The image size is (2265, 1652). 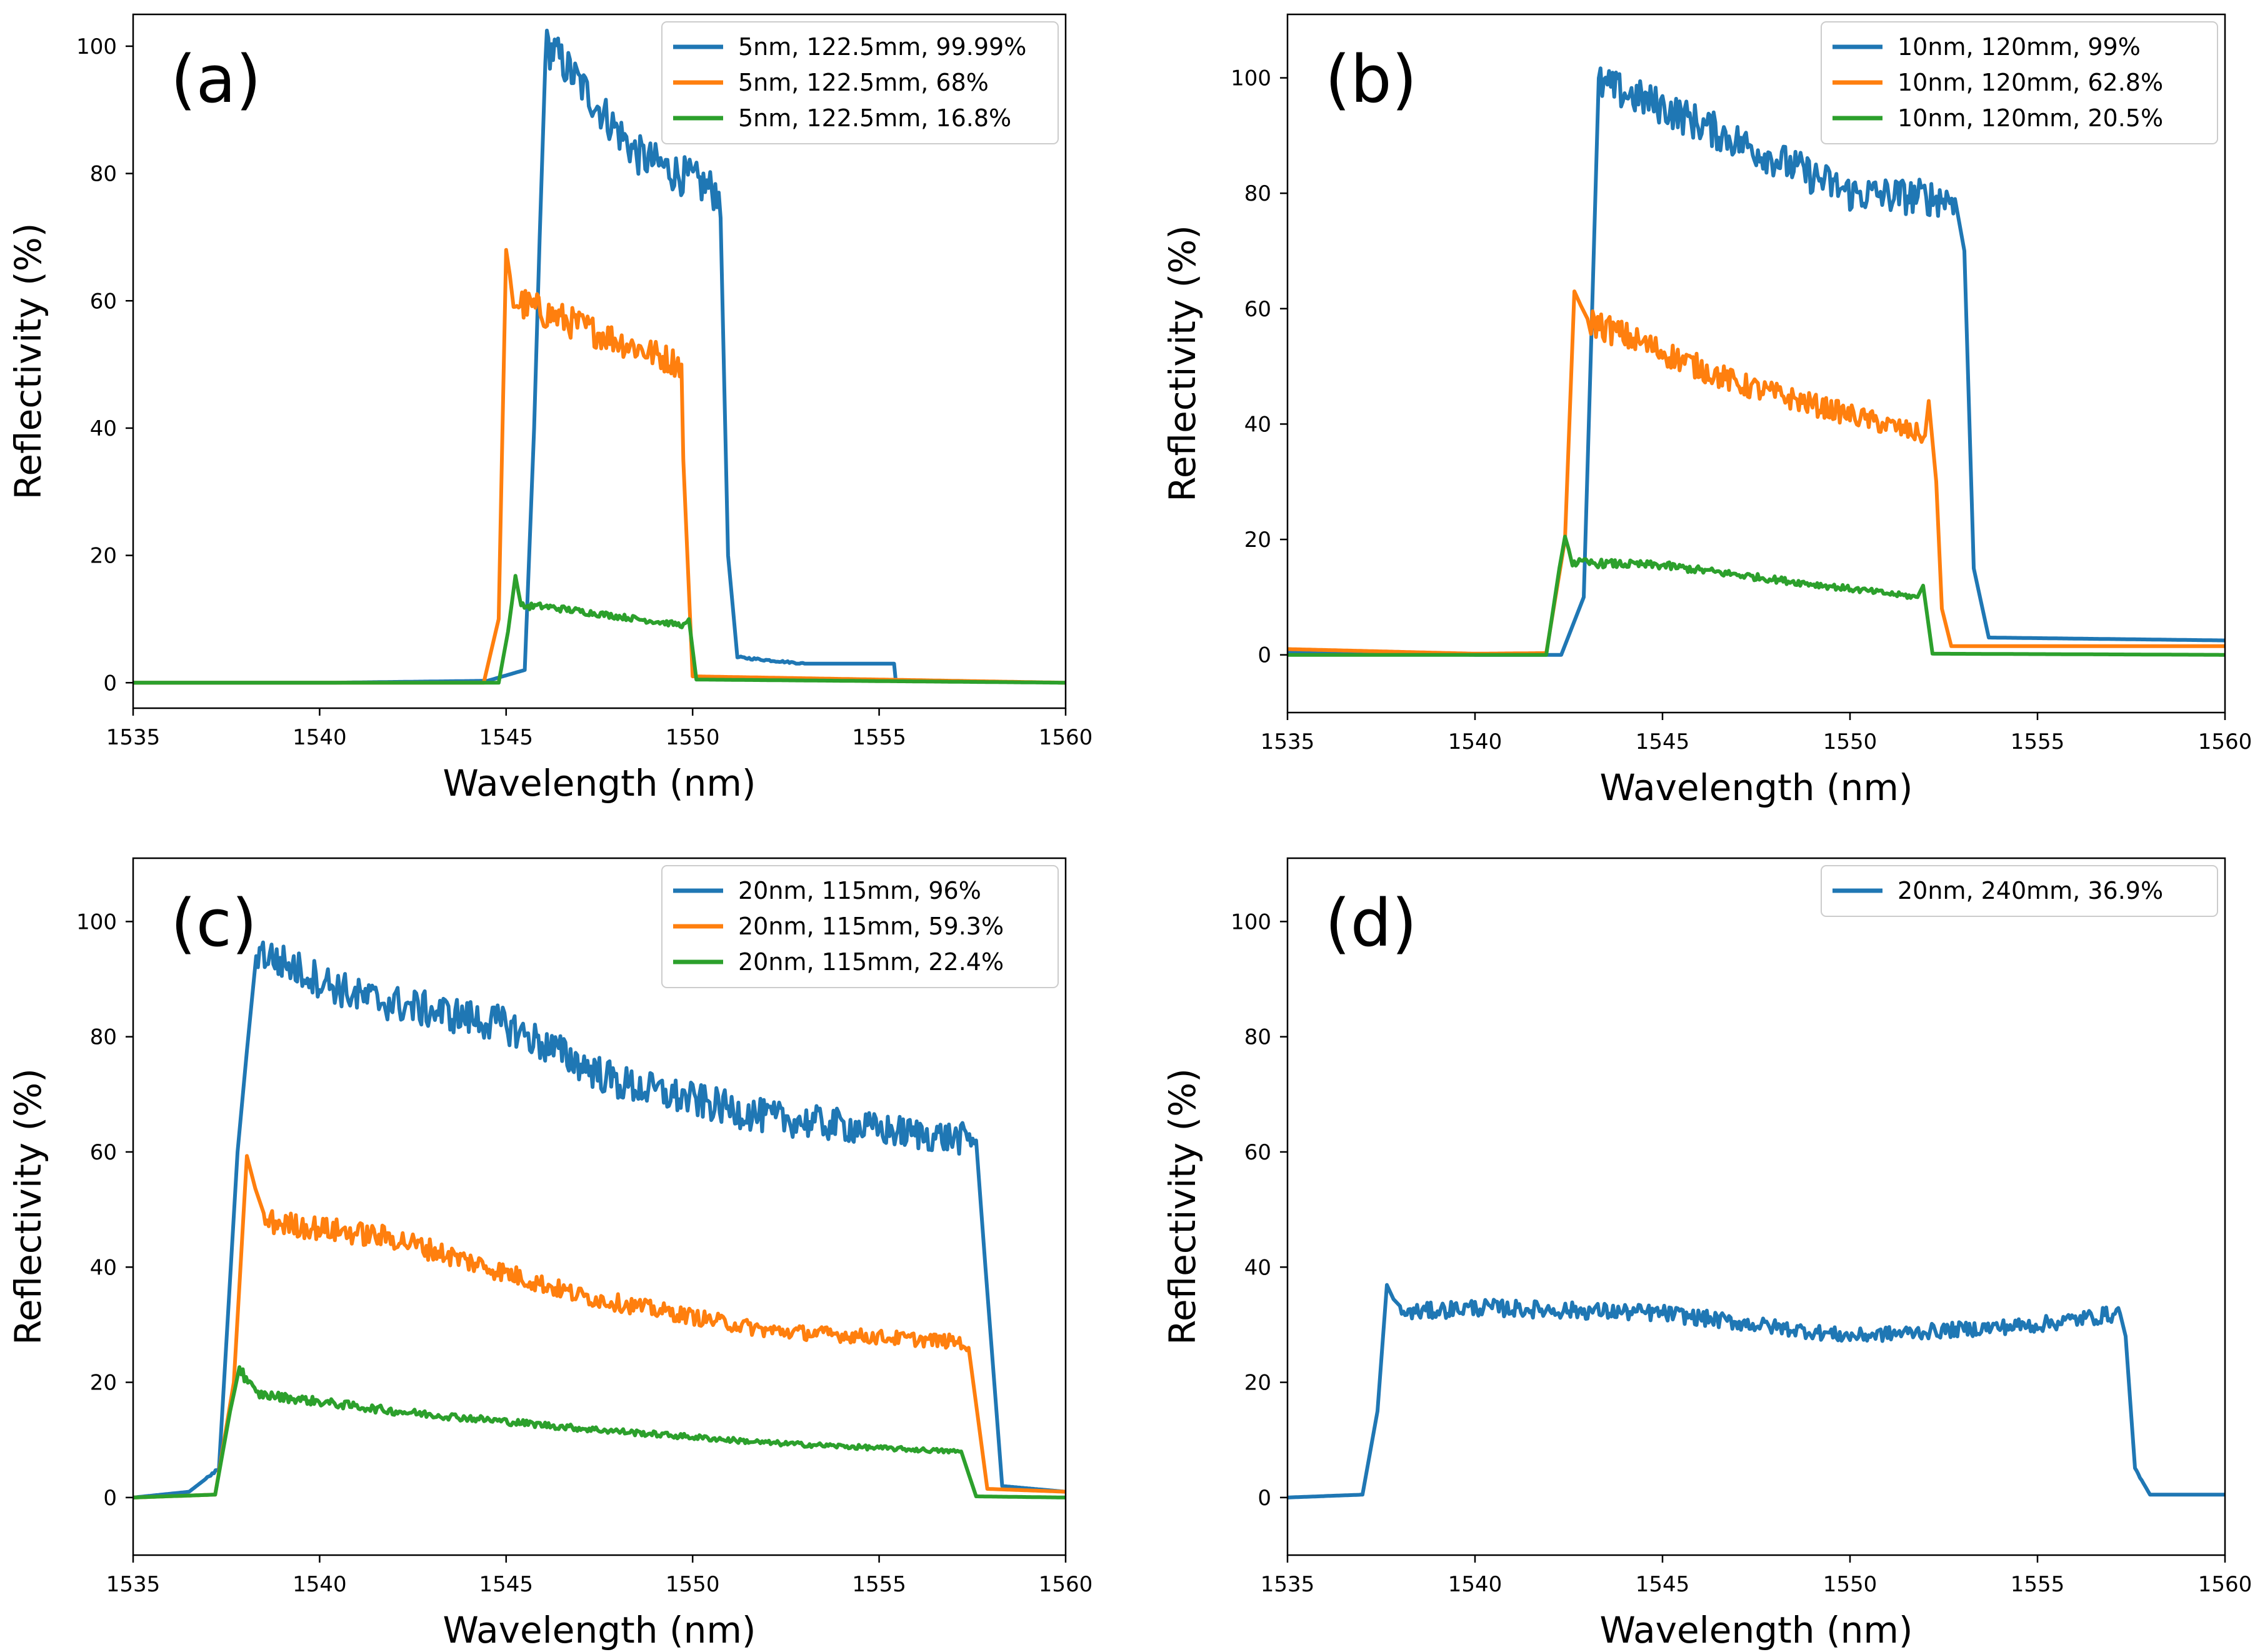 I want to click on legend-entry: 20nm, 240mm, 36.9%, so click(x=2030, y=890).